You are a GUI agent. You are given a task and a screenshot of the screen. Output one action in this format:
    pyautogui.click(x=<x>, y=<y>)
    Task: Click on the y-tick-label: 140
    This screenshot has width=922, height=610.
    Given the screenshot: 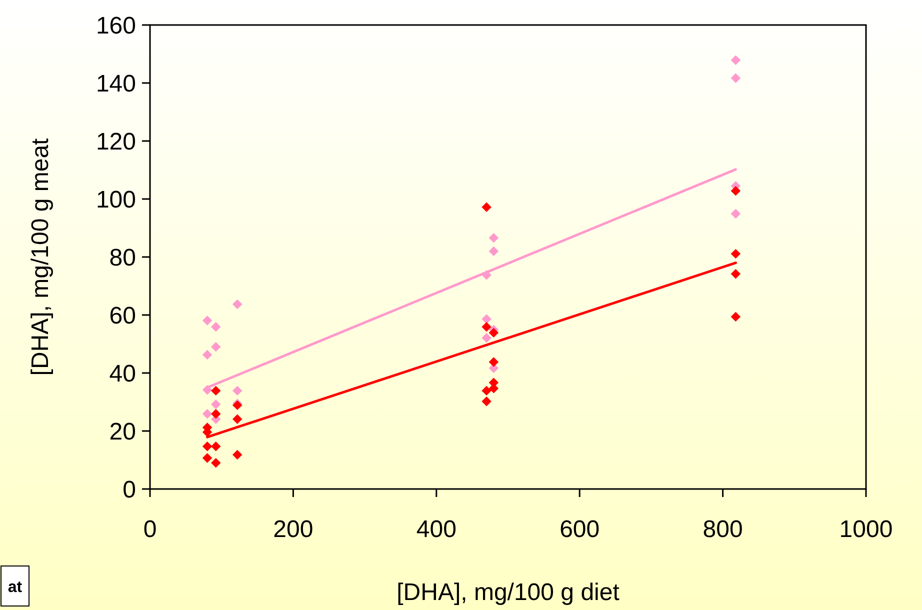 What is the action you would take?
    pyautogui.click(x=116, y=84)
    